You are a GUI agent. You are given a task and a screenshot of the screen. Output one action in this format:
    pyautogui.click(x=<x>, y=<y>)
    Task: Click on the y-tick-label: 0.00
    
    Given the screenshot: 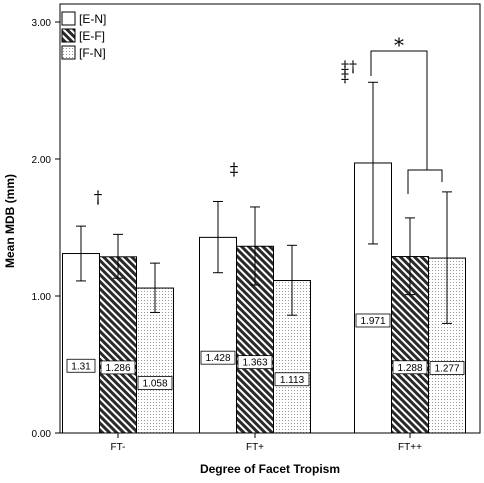 What is the action you would take?
    pyautogui.click(x=42, y=434)
    